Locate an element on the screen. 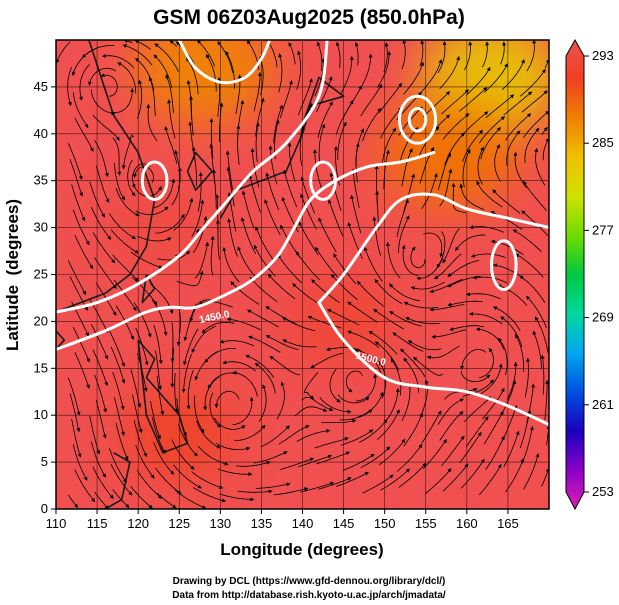 Image resolution: width=619 pixels, height=605 pixels. x-tick-label-110: 110 is located at coordinates (56, 523).